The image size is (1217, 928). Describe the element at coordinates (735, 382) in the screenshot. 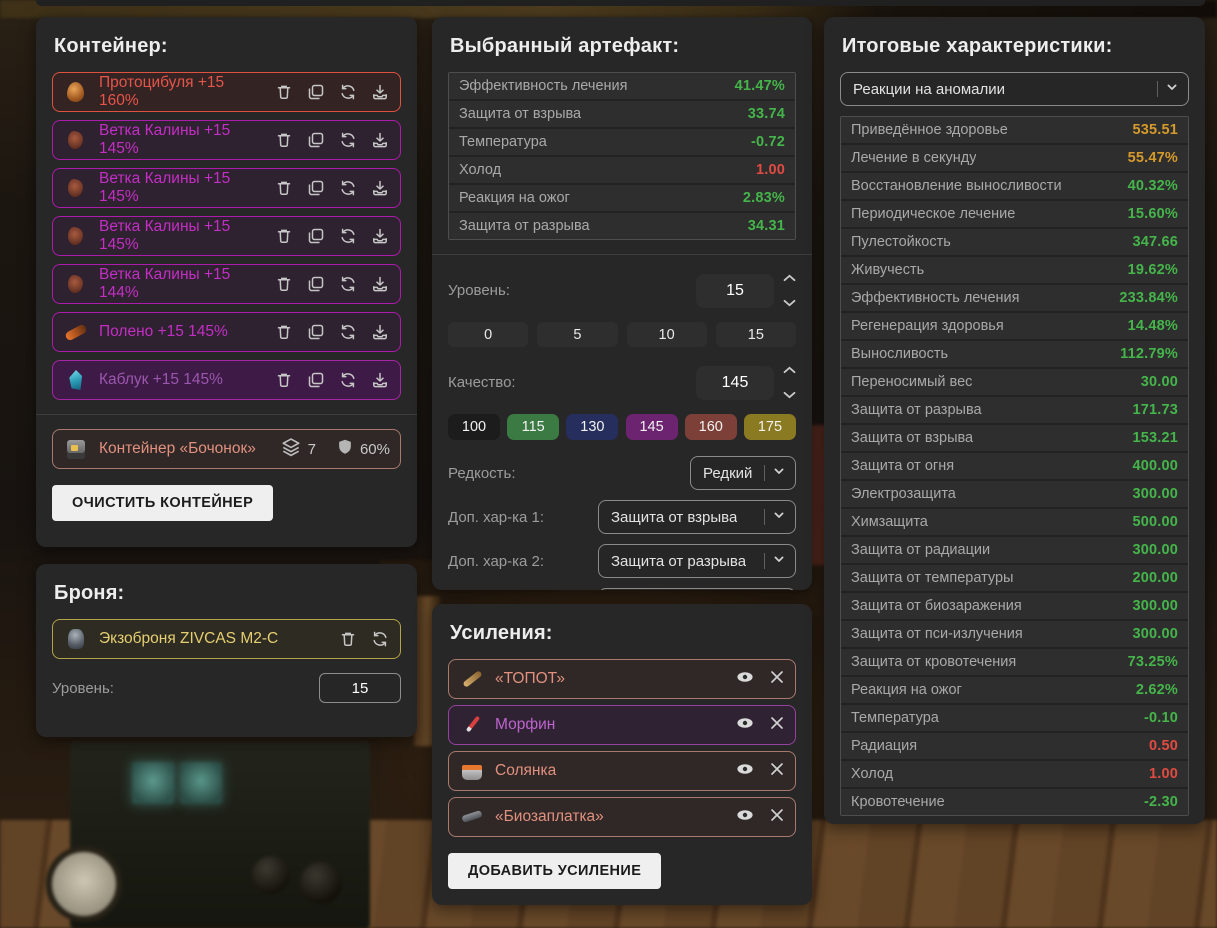

I see `quality-input: 145` at that location.